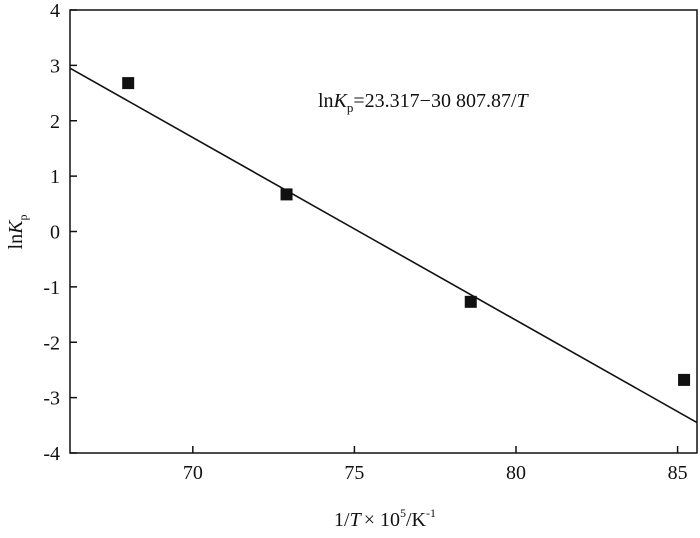 This screenshot has width=700, height=538. What do you see at coordinates (354, 473) in the screenshot?
I see `x-tick-label: 75` at bounding box center [354, 473].